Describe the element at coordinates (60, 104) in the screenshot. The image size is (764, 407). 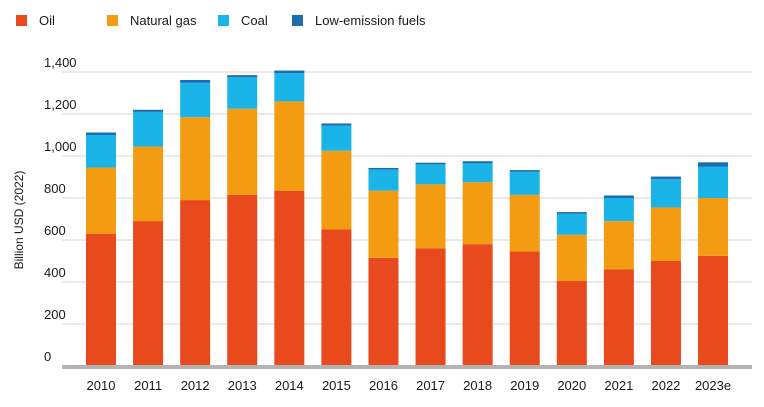
I see `y-tick-label-1200: 1,200` at that location.